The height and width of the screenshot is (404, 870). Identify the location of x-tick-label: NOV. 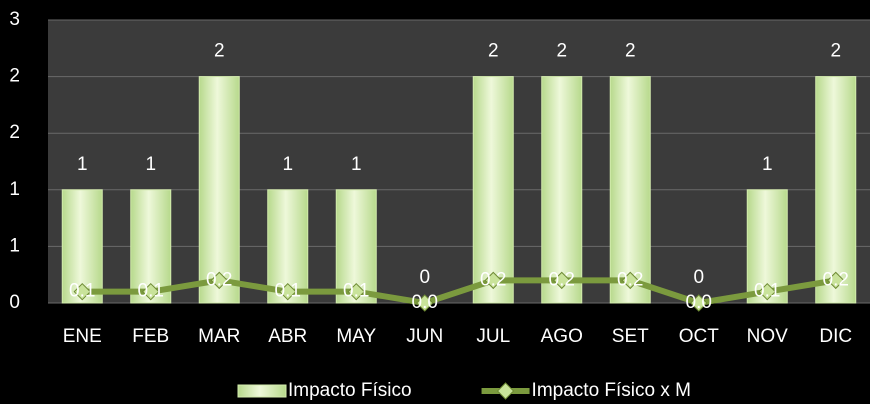
(768, 336).